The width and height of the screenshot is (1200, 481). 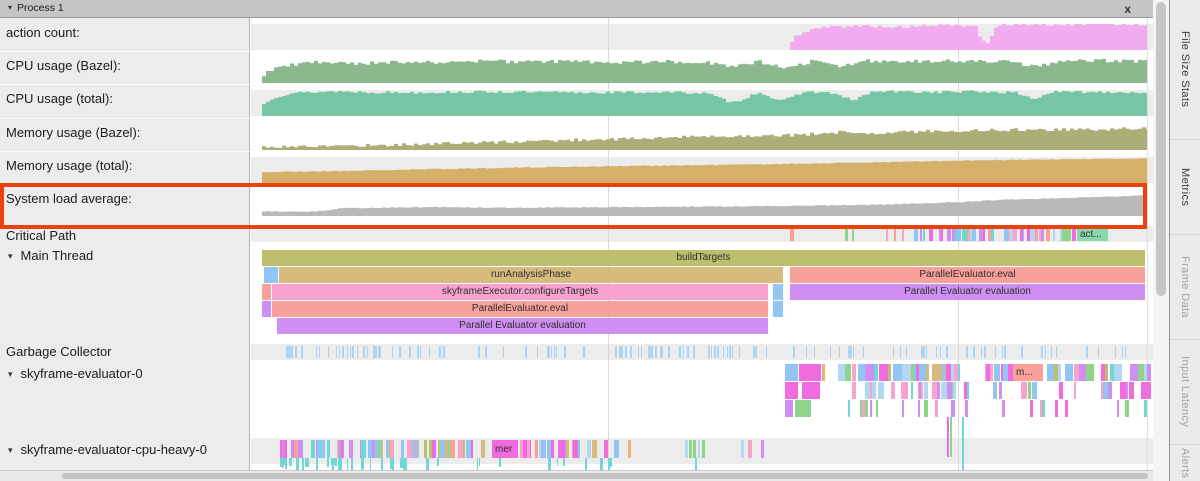 What do you see at coordinates (520, 309) in the screenshot?
I see `trace-slice-labeled: ParallelEvaluator.eval` at bounding box center [520, 309].